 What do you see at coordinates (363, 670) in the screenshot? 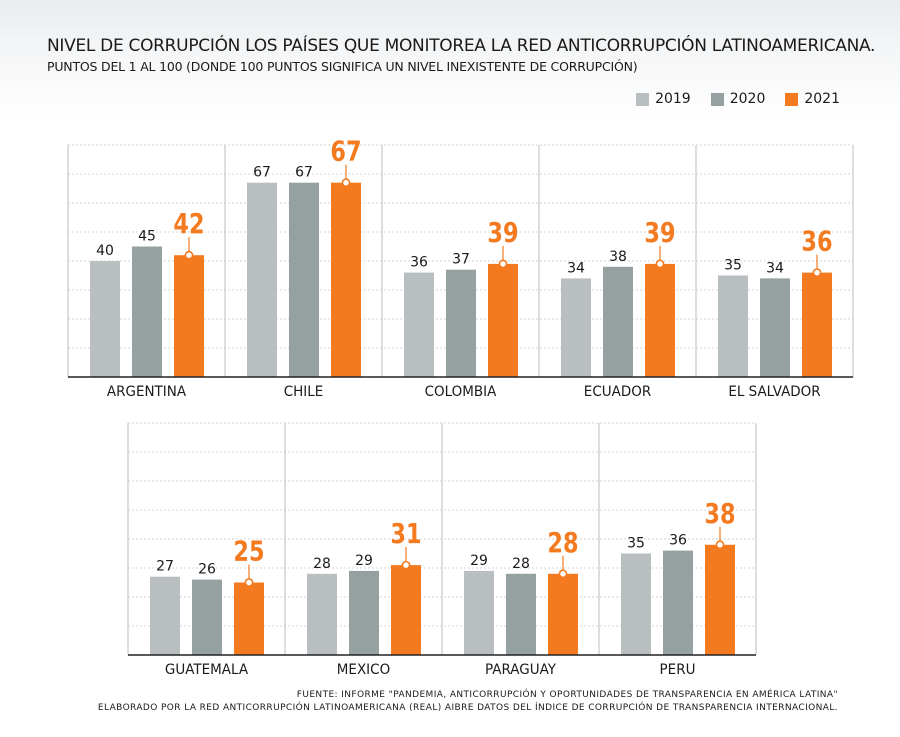
I see `category-label: MEXICO` at bounding box center [363, 670].